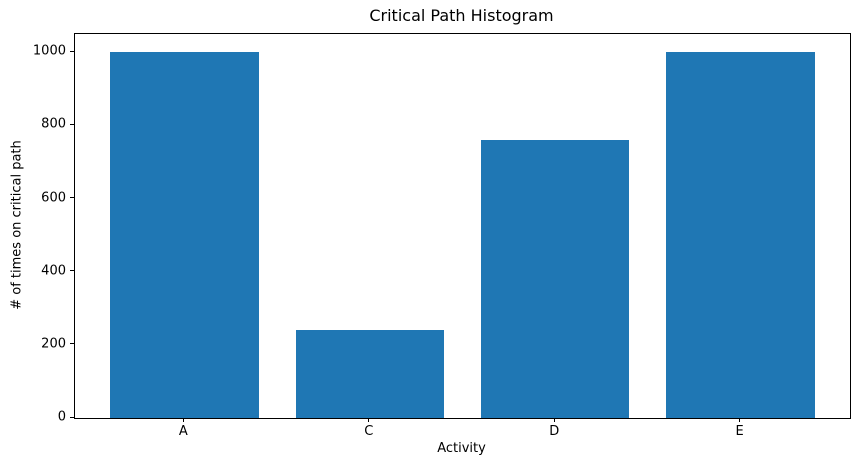 This screenshot has width=859, height=470. Describe the element at coordinates (17, 225) in the screenshot. I see `y-axis-label: # of times on critical path` at that location.